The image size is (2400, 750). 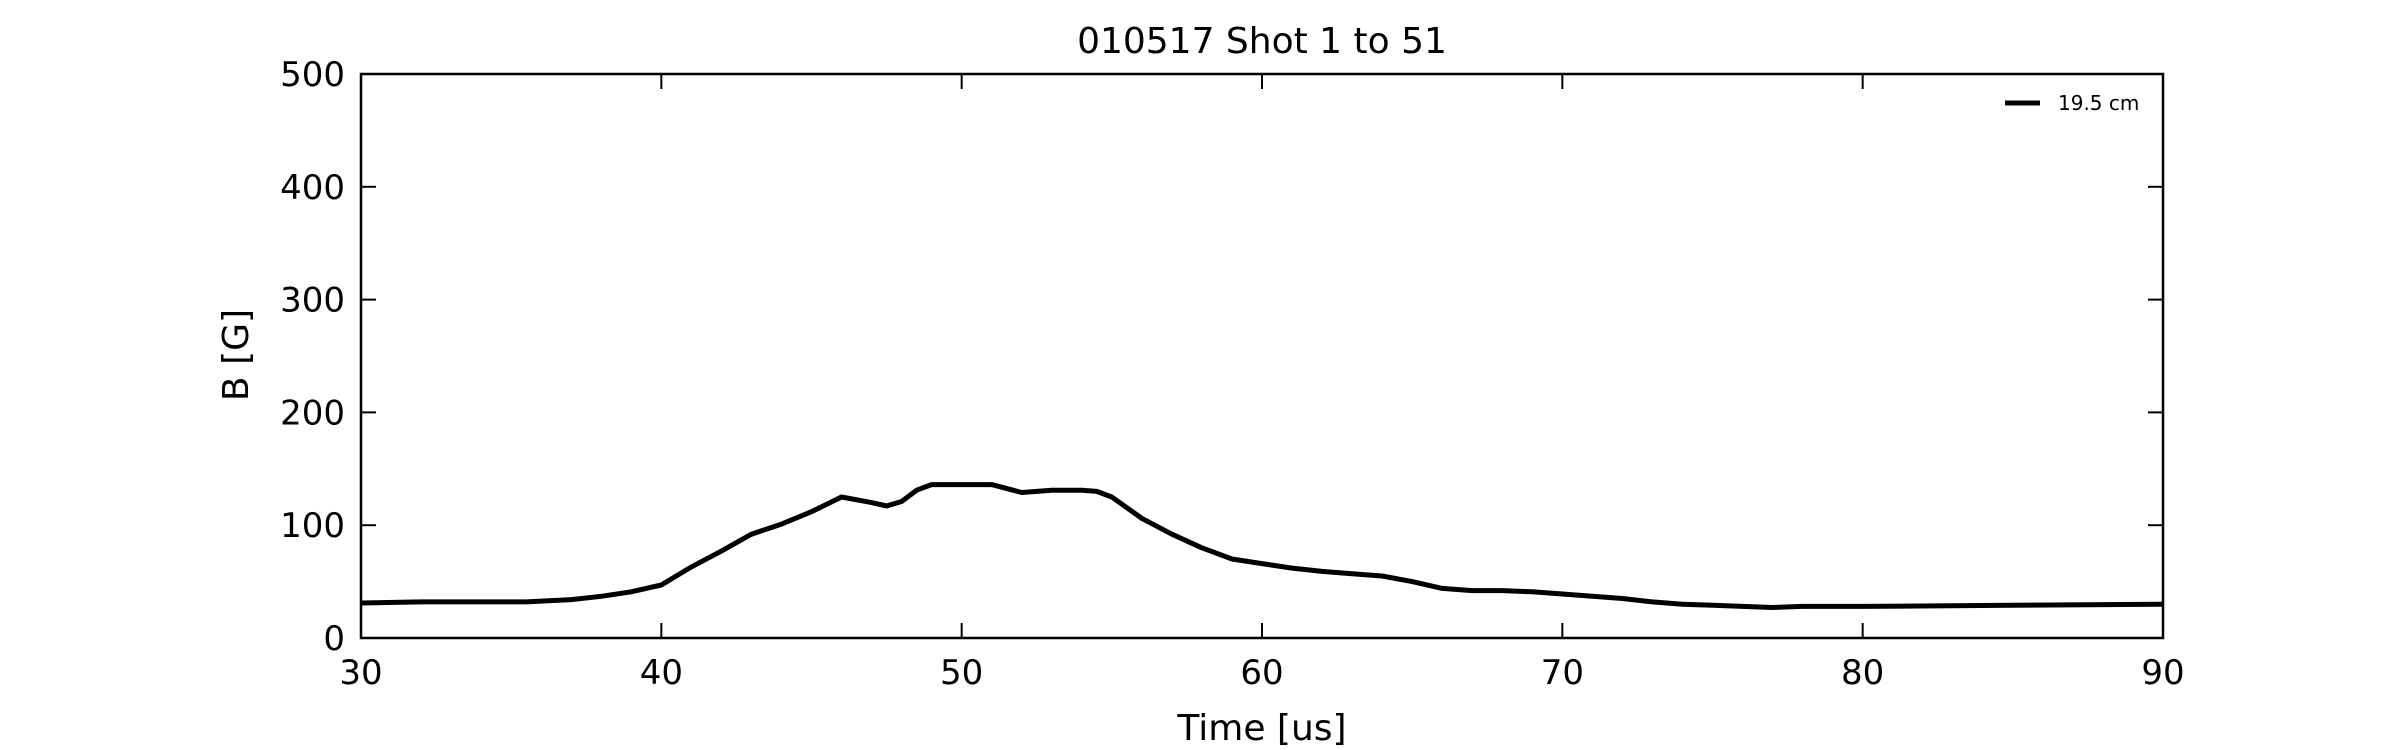 What do you see at coordinates (2162, 673) in the screenshot?
I see `x-tick-label: 90` at bounding box center [2162, 673].